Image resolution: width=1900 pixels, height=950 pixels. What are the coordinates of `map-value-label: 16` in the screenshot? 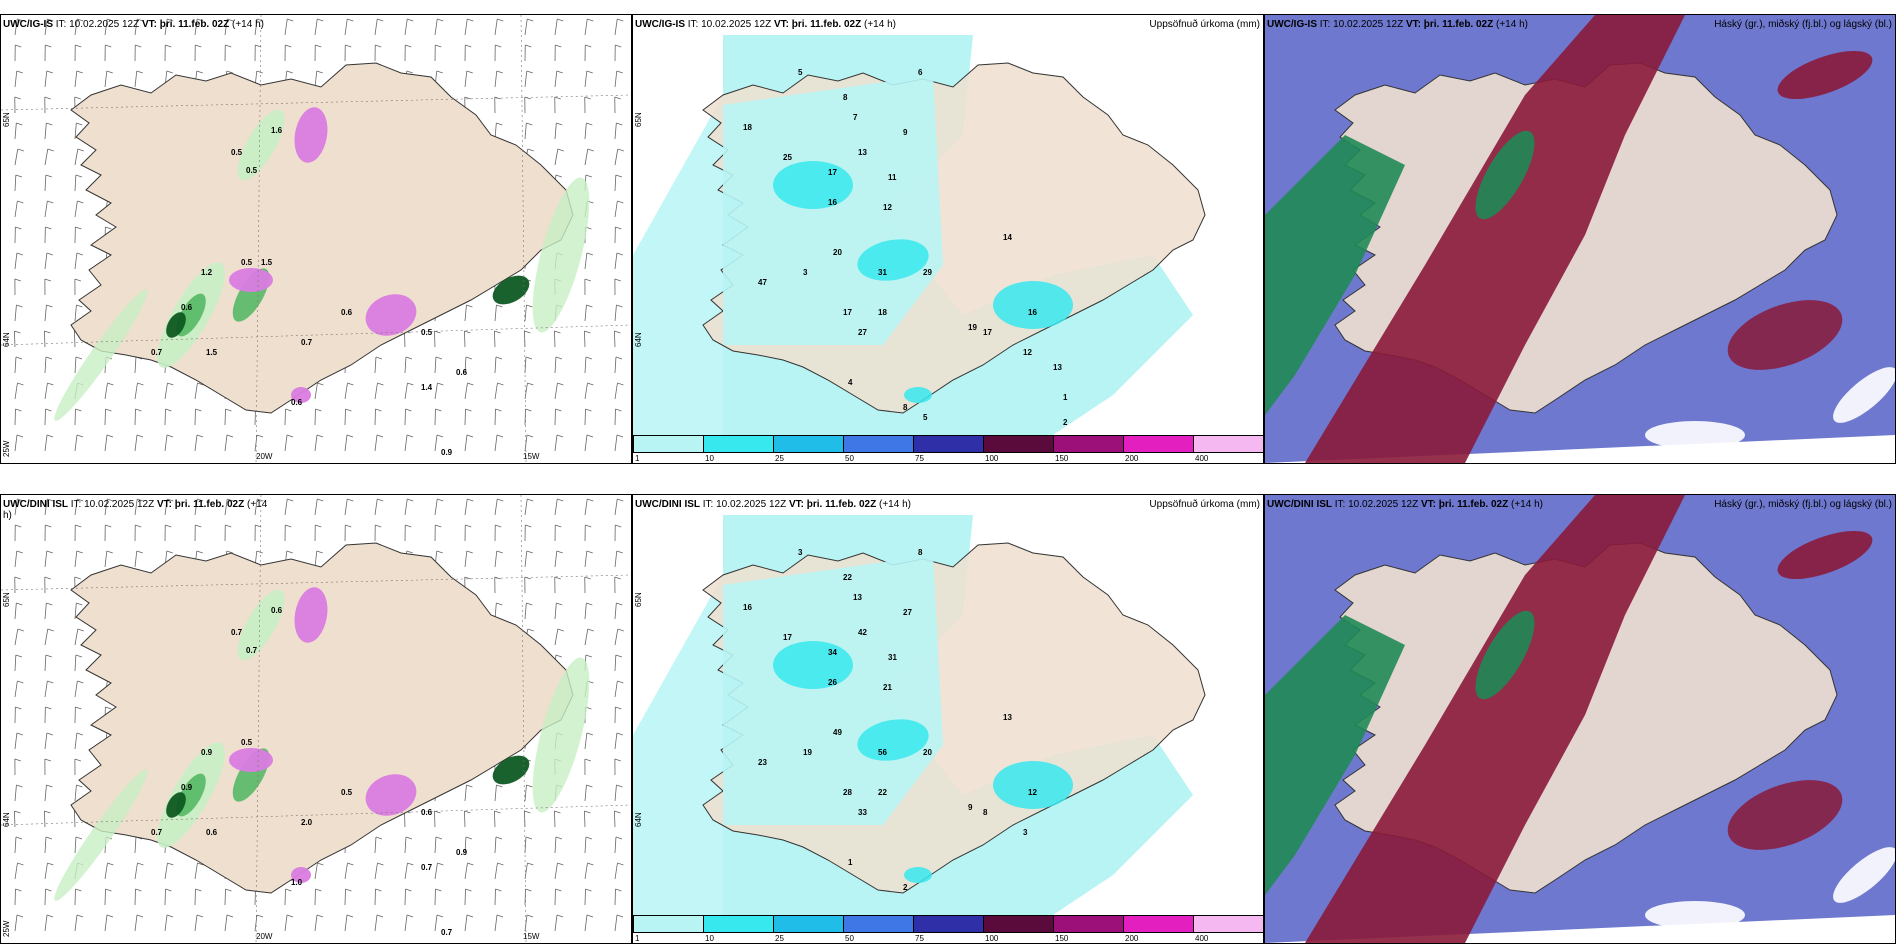 It's located at (832, 202).